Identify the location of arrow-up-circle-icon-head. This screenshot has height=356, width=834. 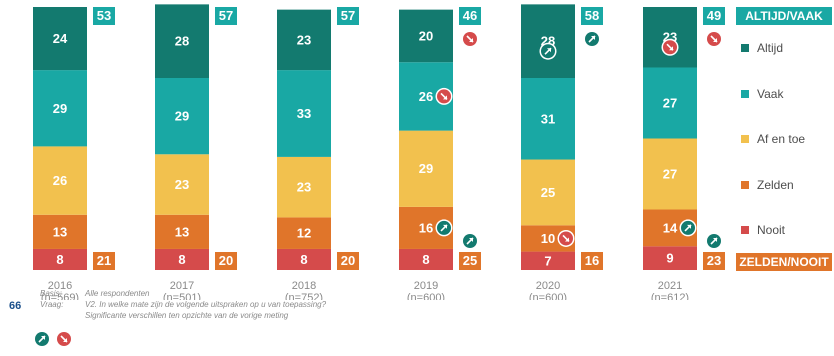
(43, 338).